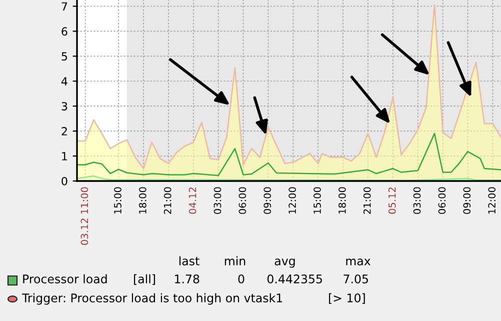 The height and width of the screenshot is (321, 501). Describe the element at coordinates (187, 279) in the screenshot. I see `text: 1.78` at that location.